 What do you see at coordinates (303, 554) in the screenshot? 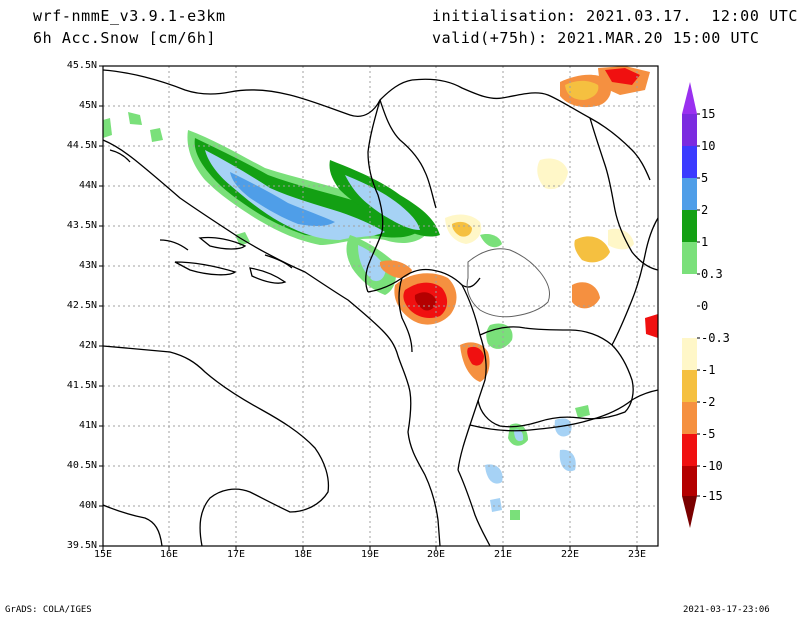
I see `lon-label: 18E` at bounding box center [303, 554].